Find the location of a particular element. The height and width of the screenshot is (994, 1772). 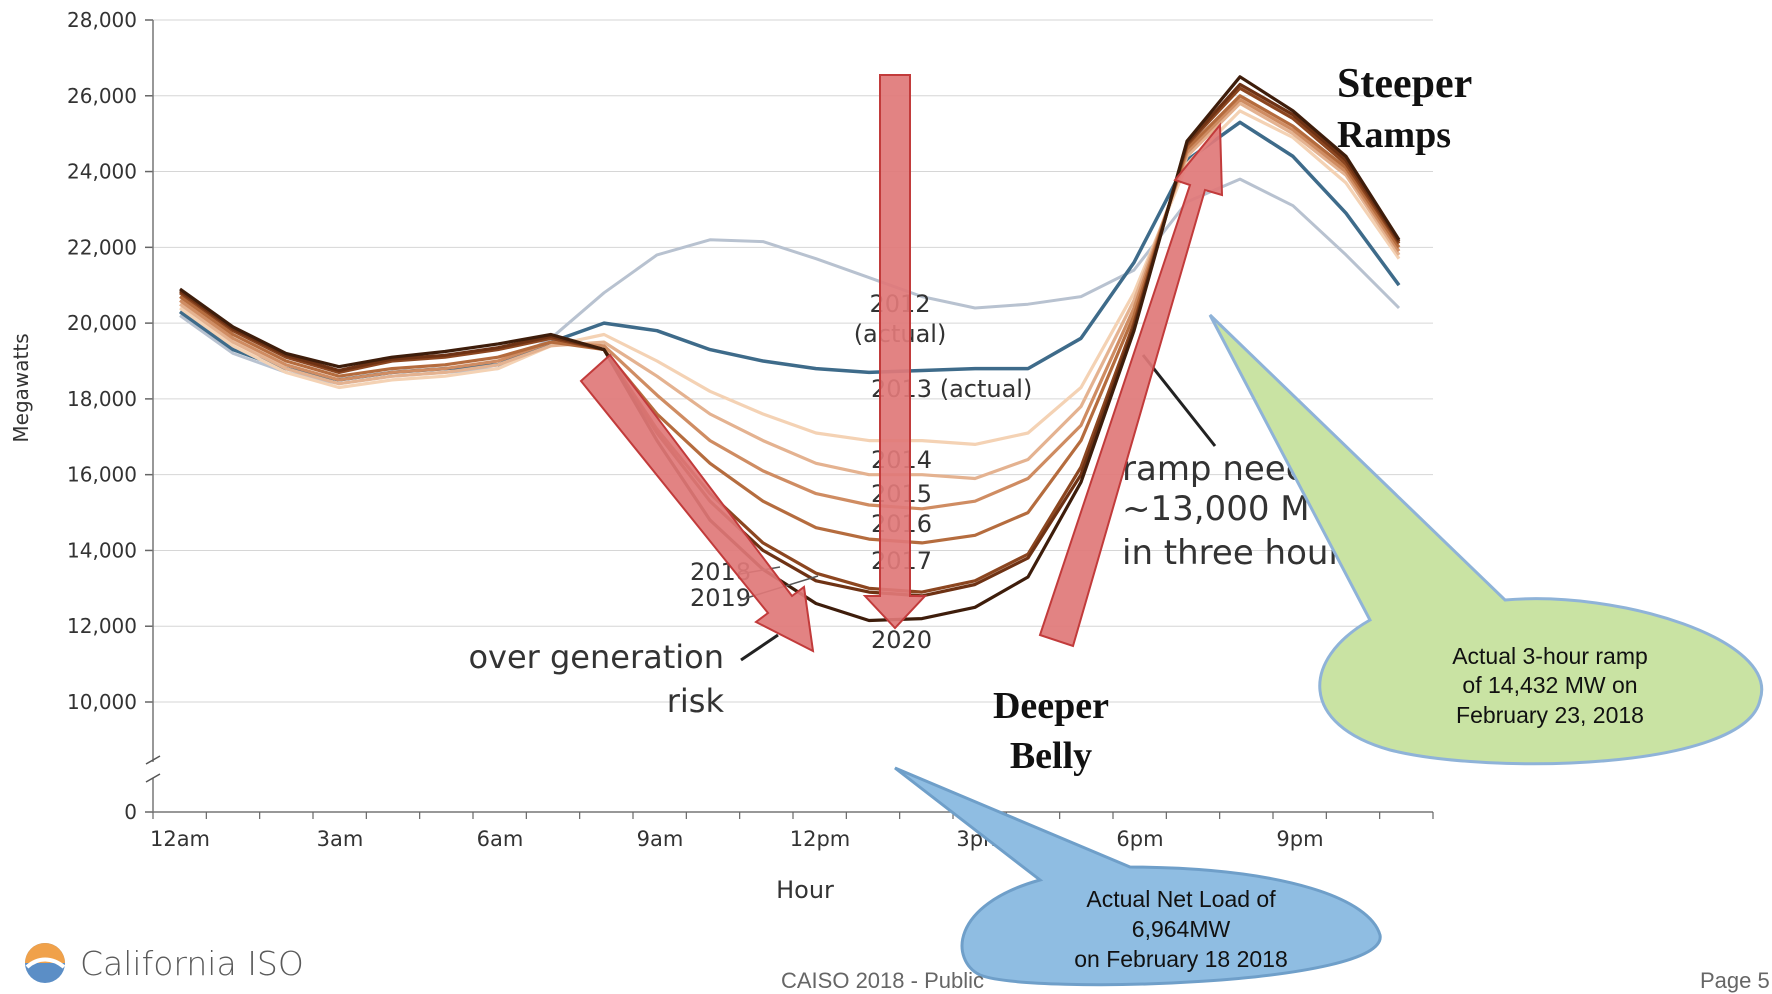

label-2020: 2020 is located at coordinates (901, 640).